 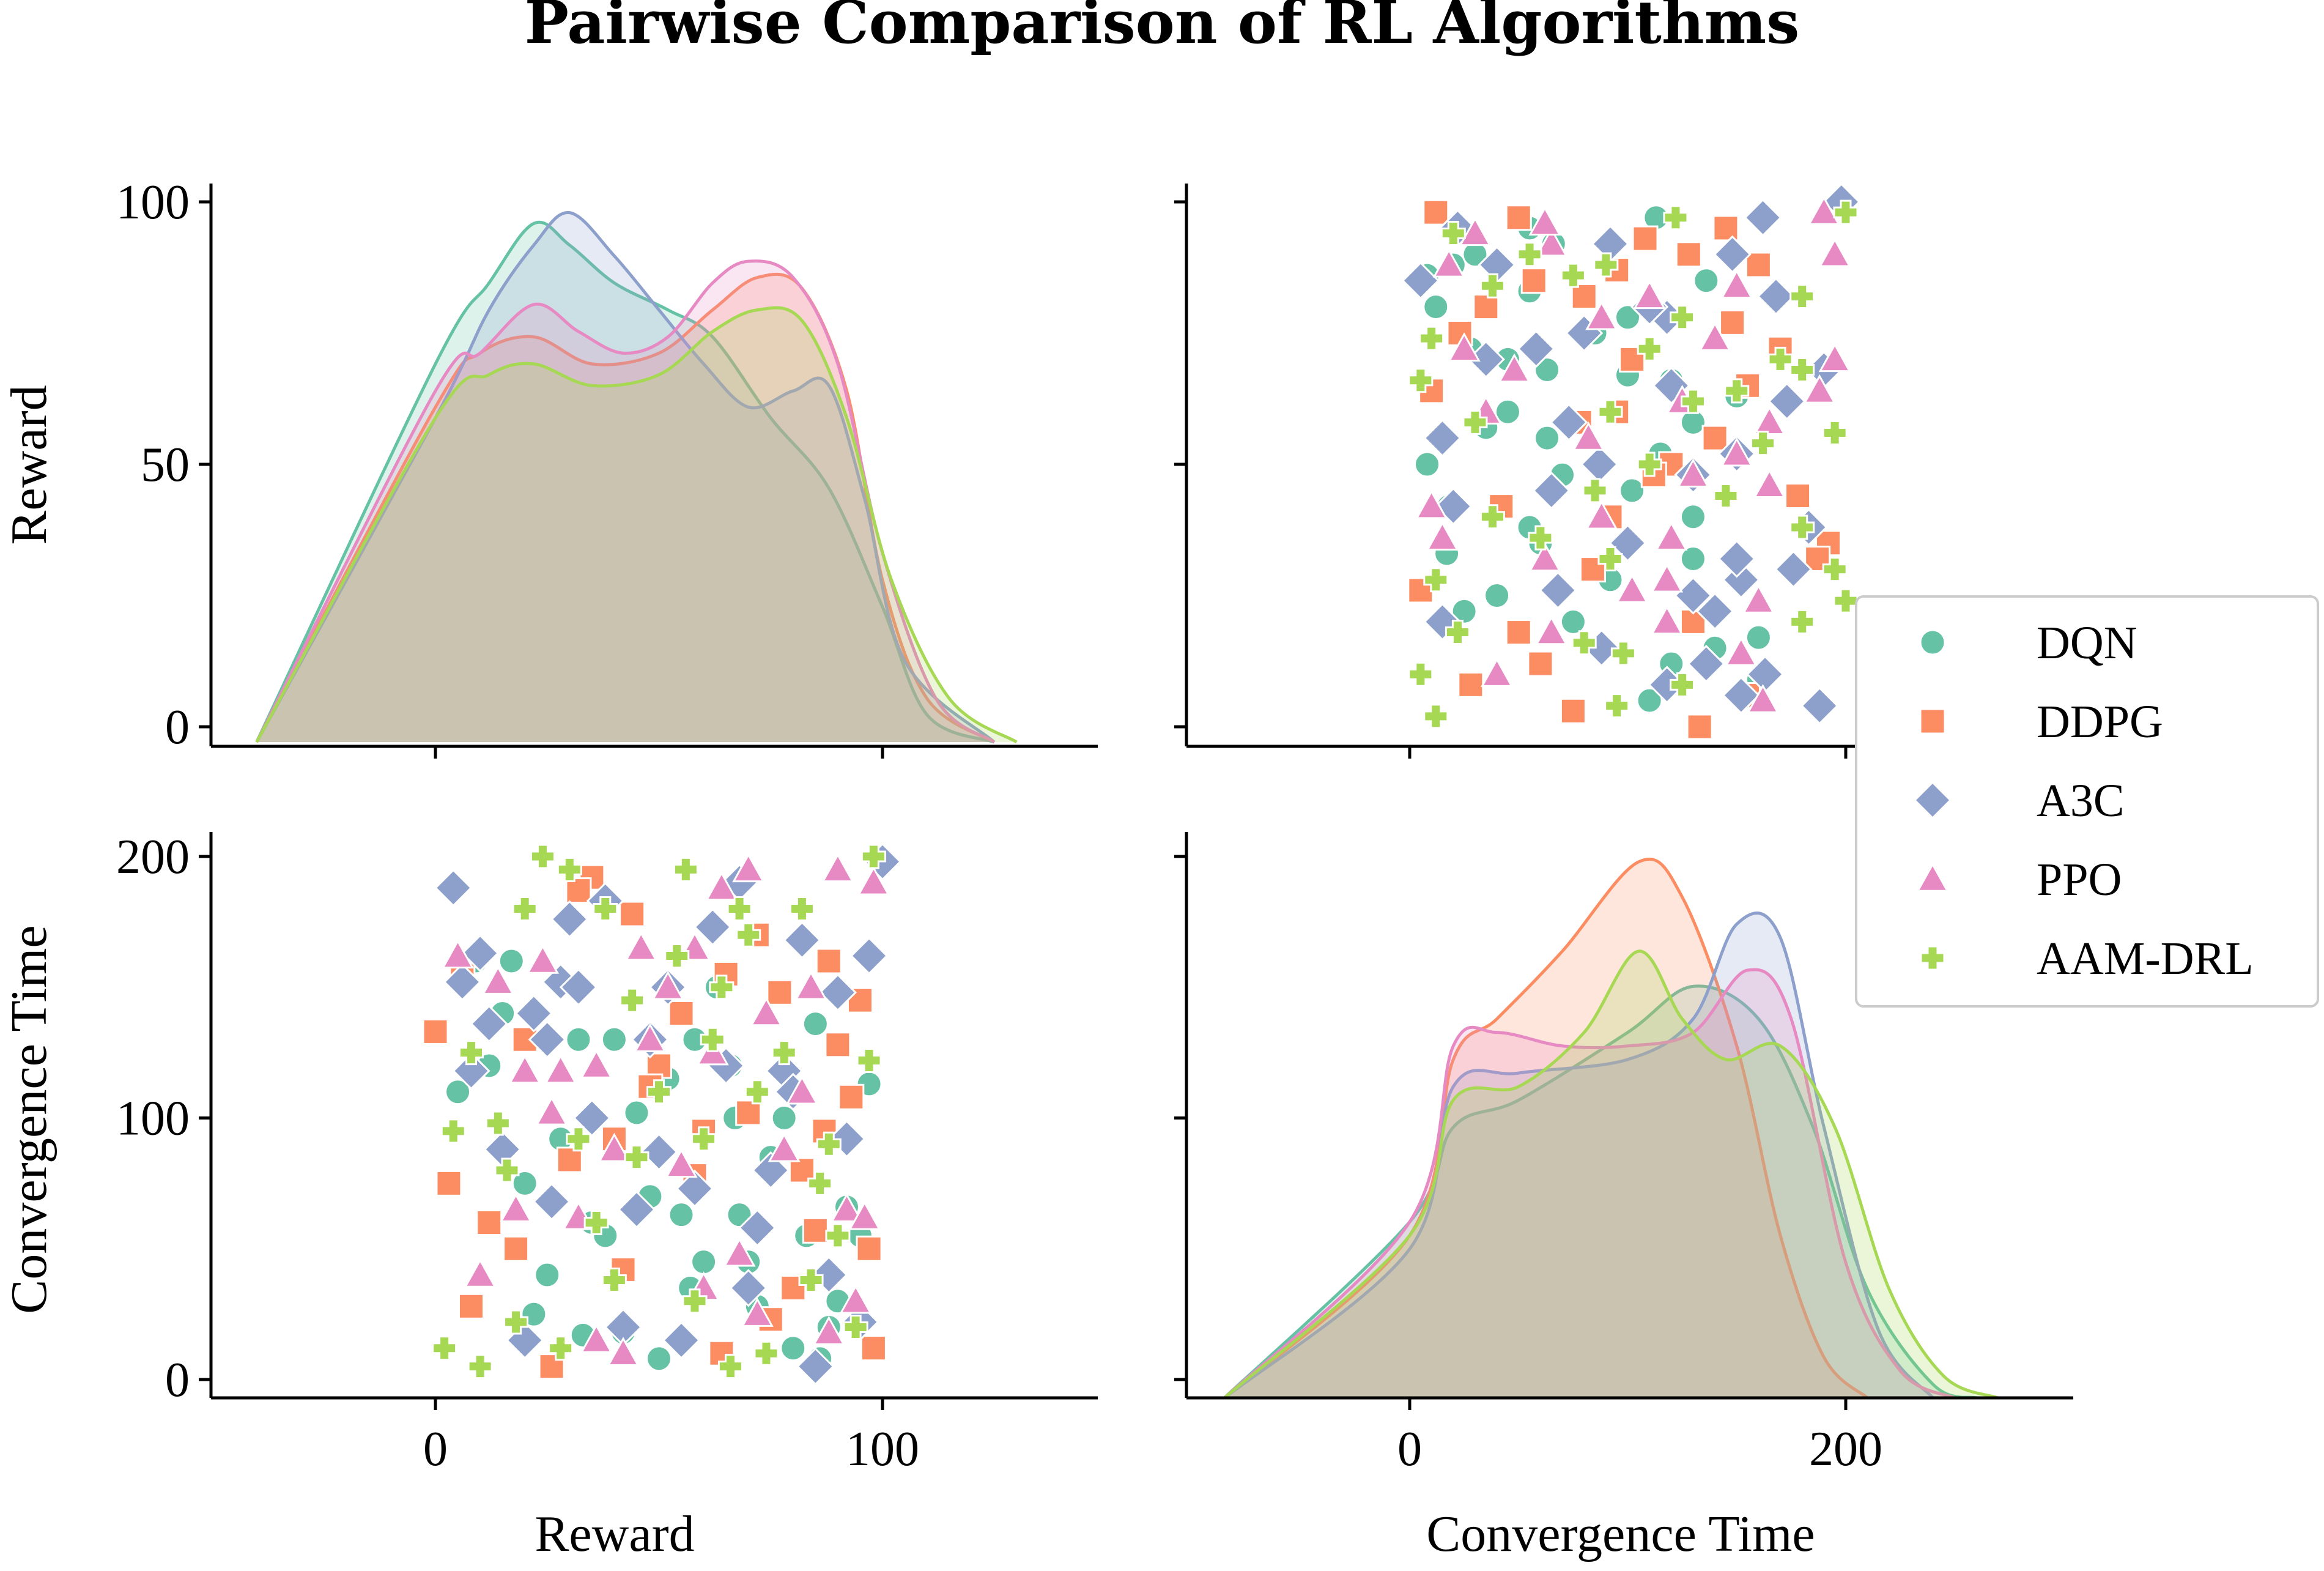 I want to click on kde-line-a3c-convergence-time, so click(x=1578, y=1155).